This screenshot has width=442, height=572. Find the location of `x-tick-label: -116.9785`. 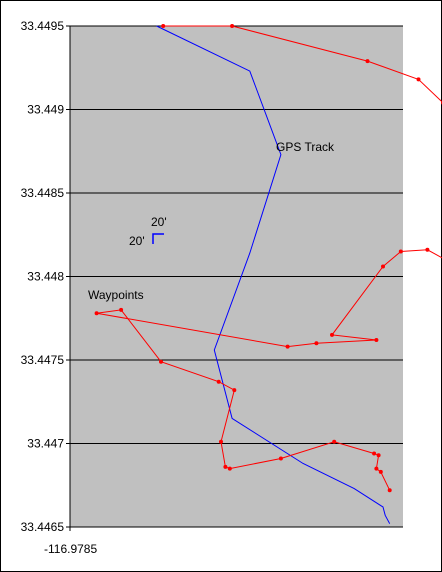

x-tick-label: -116.9785 is located at coordinates (70, 549).